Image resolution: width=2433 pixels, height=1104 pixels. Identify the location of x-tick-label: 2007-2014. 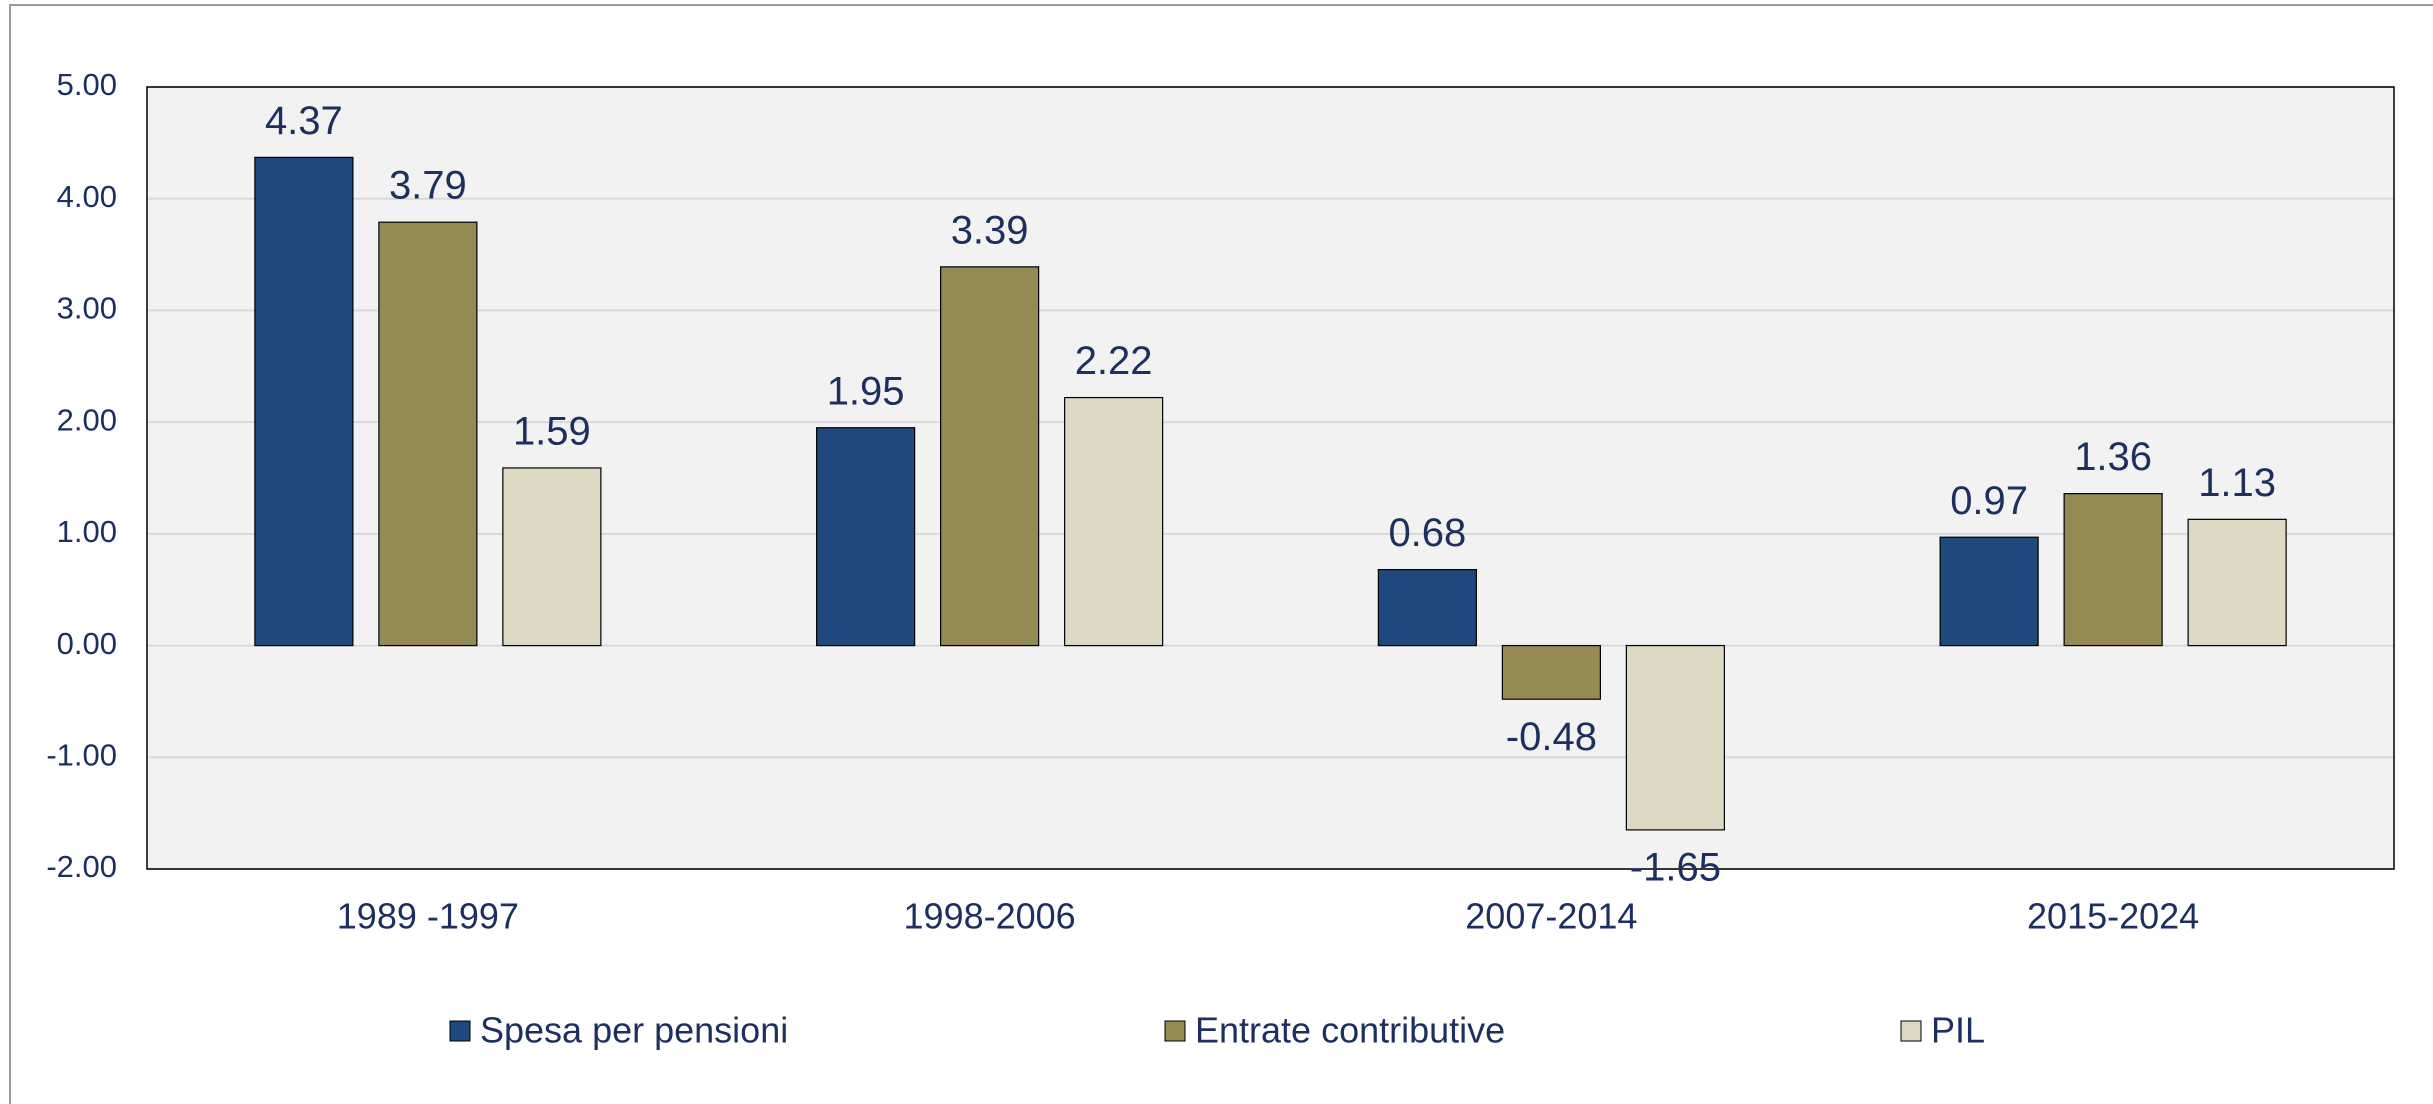
(1551, 916).